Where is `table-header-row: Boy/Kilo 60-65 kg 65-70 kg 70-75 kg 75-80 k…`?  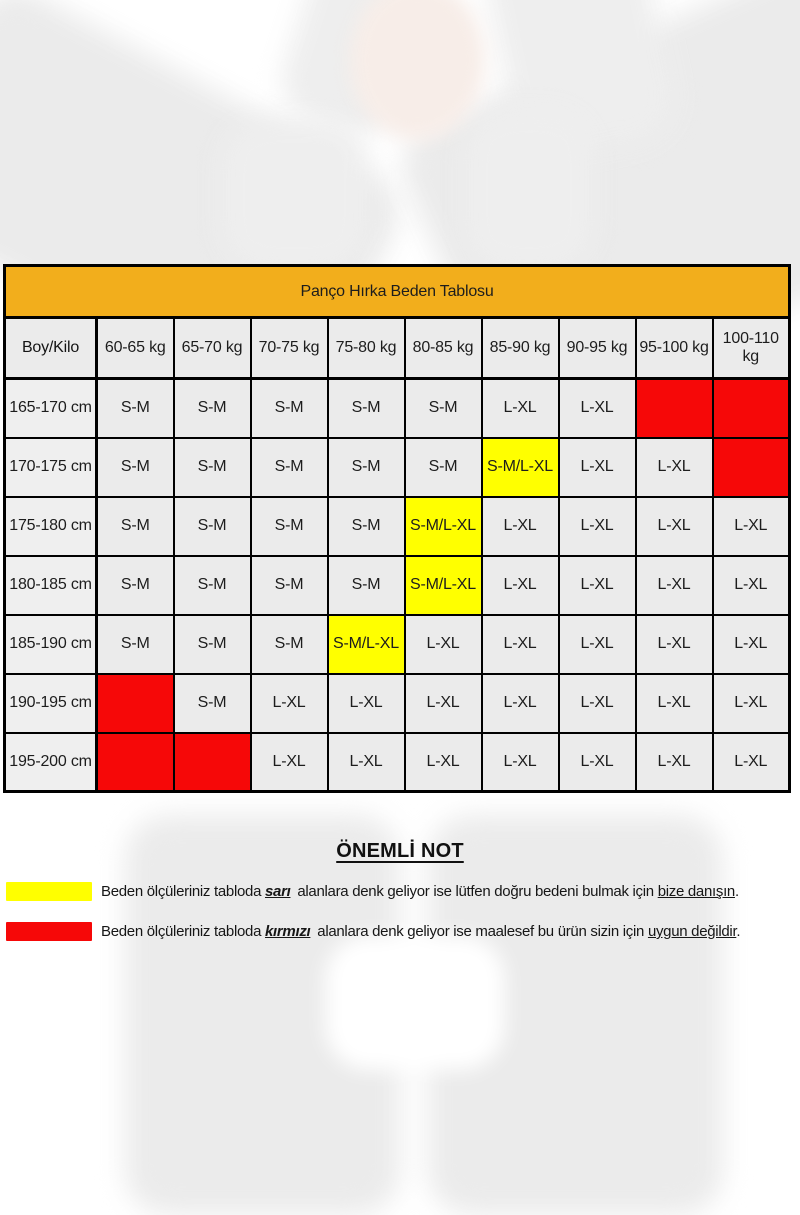
table-header-row: Boy/Kilo 60-65 kg 65-70 kg 70-75 kg 75-80 k… is located at coordinates (397, 348).